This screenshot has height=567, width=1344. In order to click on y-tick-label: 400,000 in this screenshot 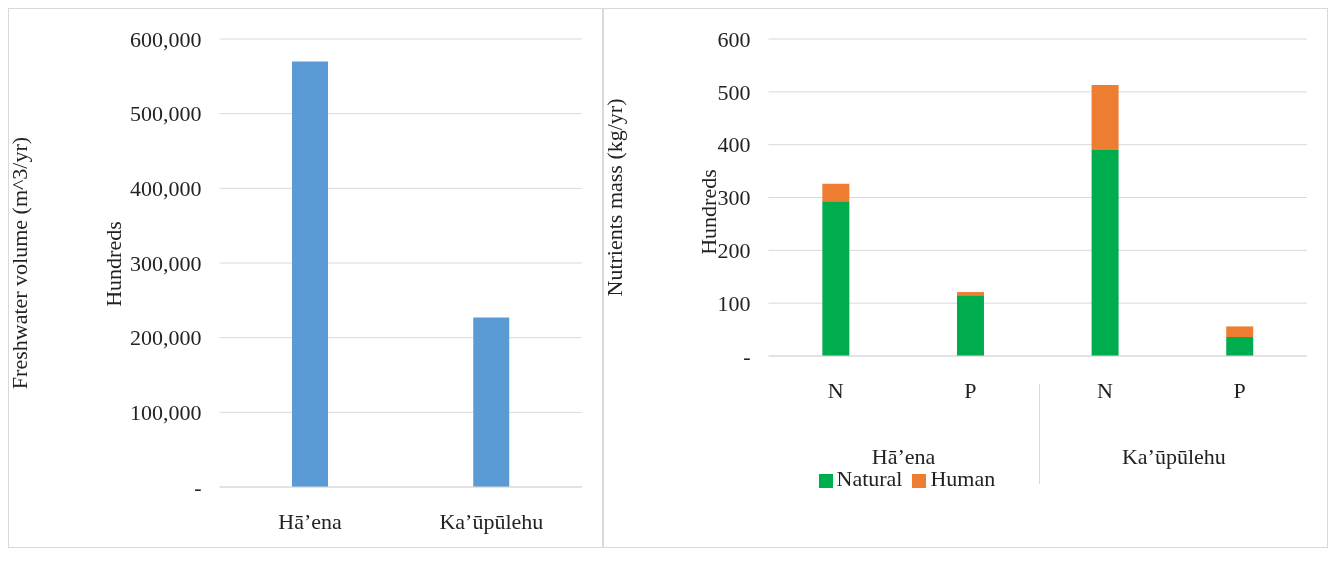, I will do `click(166, 189)`.